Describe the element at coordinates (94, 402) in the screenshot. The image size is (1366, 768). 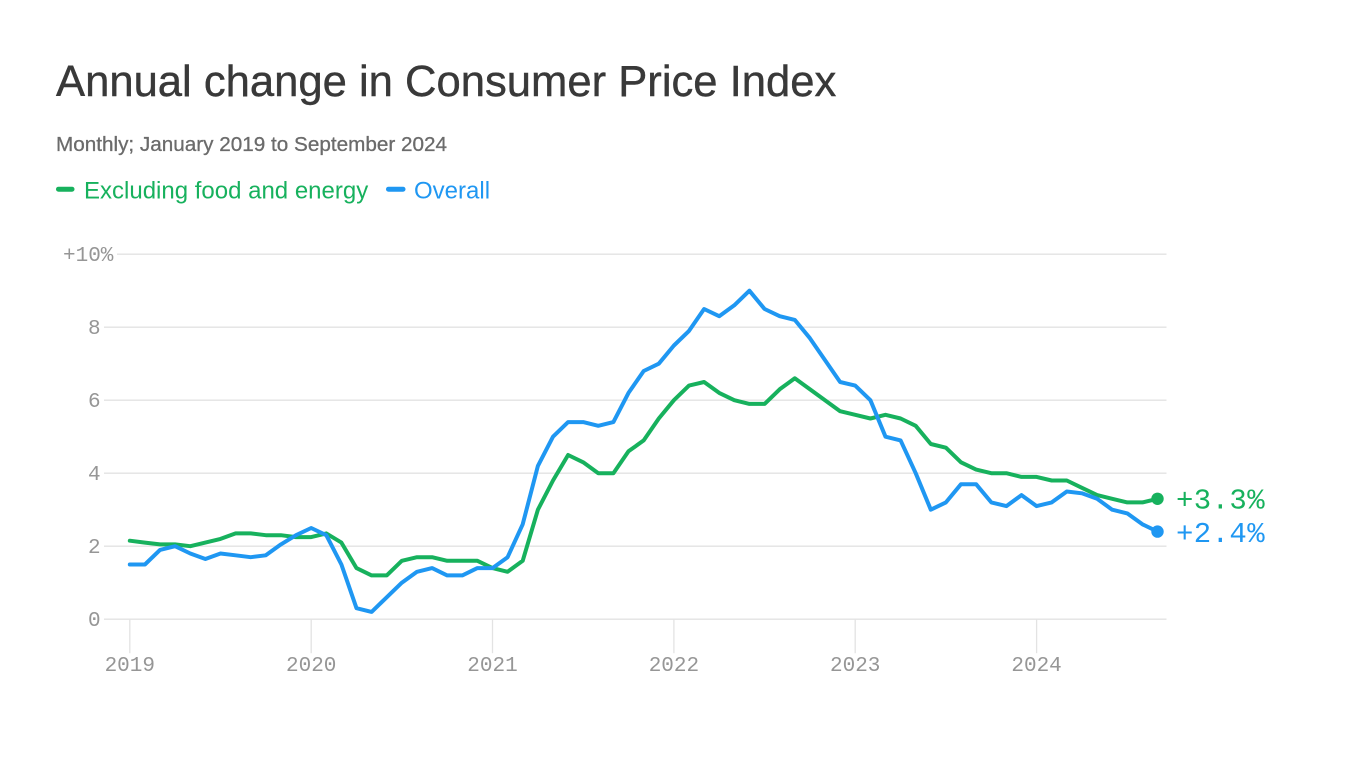
I see `svg-text: 6` at that location.